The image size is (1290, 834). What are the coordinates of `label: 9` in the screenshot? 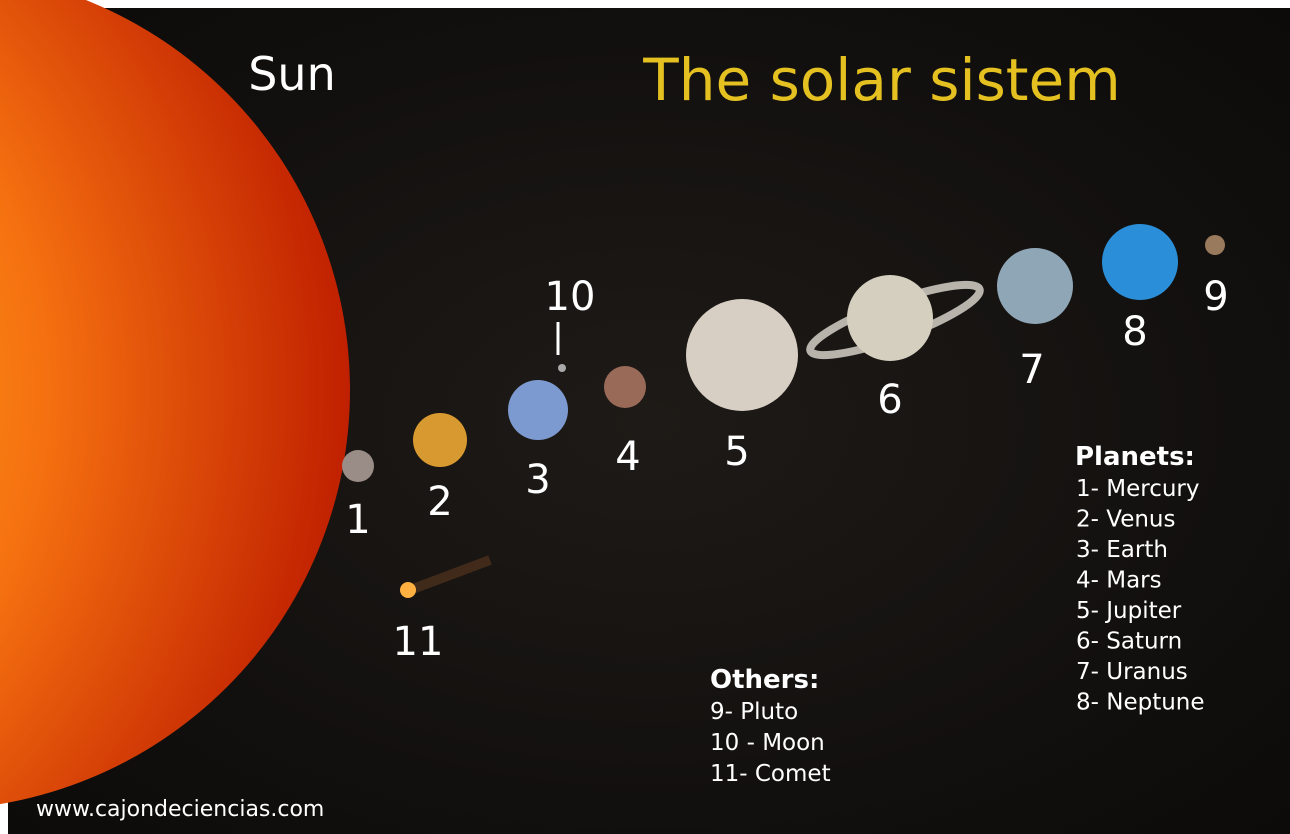 It's located at (1215, 297).